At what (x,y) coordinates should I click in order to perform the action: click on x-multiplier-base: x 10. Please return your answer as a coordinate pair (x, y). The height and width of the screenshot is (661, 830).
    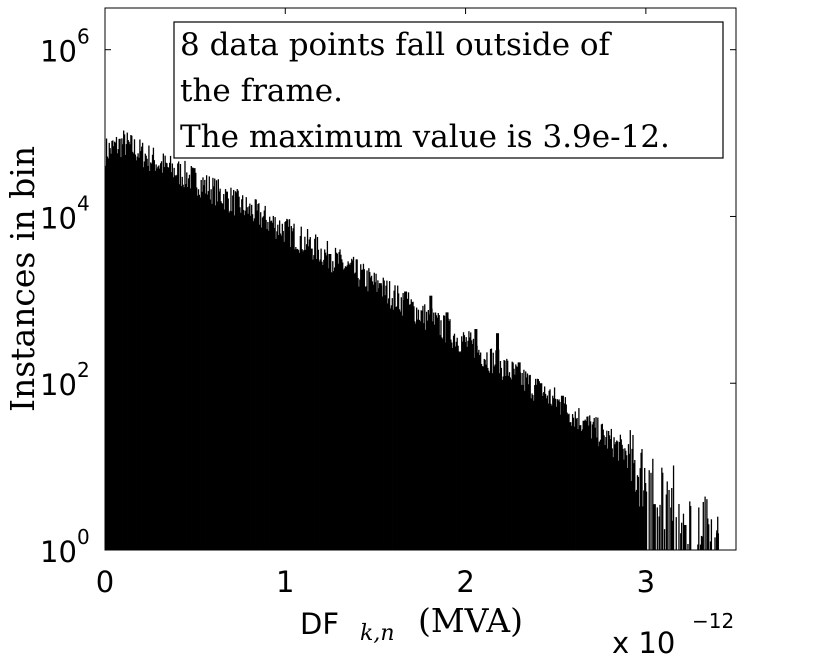
    Looking at the image, I should click on (643, 643).